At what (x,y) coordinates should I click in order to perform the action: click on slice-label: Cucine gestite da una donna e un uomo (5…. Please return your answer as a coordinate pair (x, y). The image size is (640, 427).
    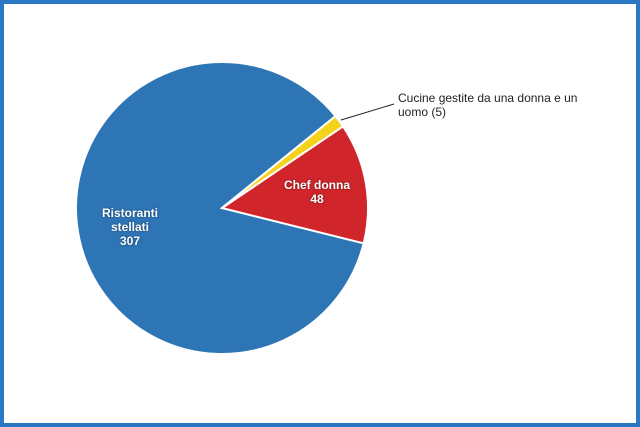
    Looking at the image, I should click on (488, 105).